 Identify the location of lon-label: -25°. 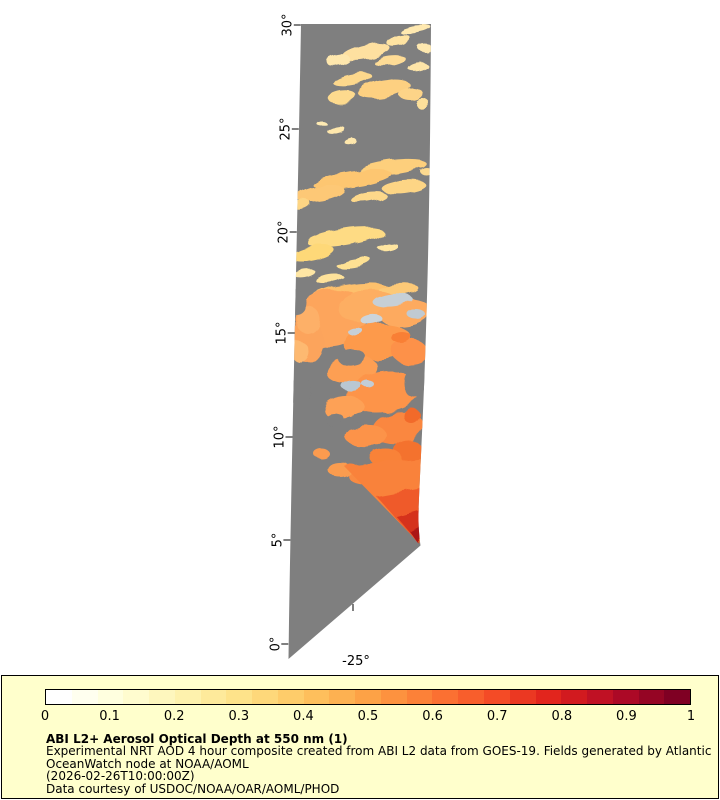
(356, 661).